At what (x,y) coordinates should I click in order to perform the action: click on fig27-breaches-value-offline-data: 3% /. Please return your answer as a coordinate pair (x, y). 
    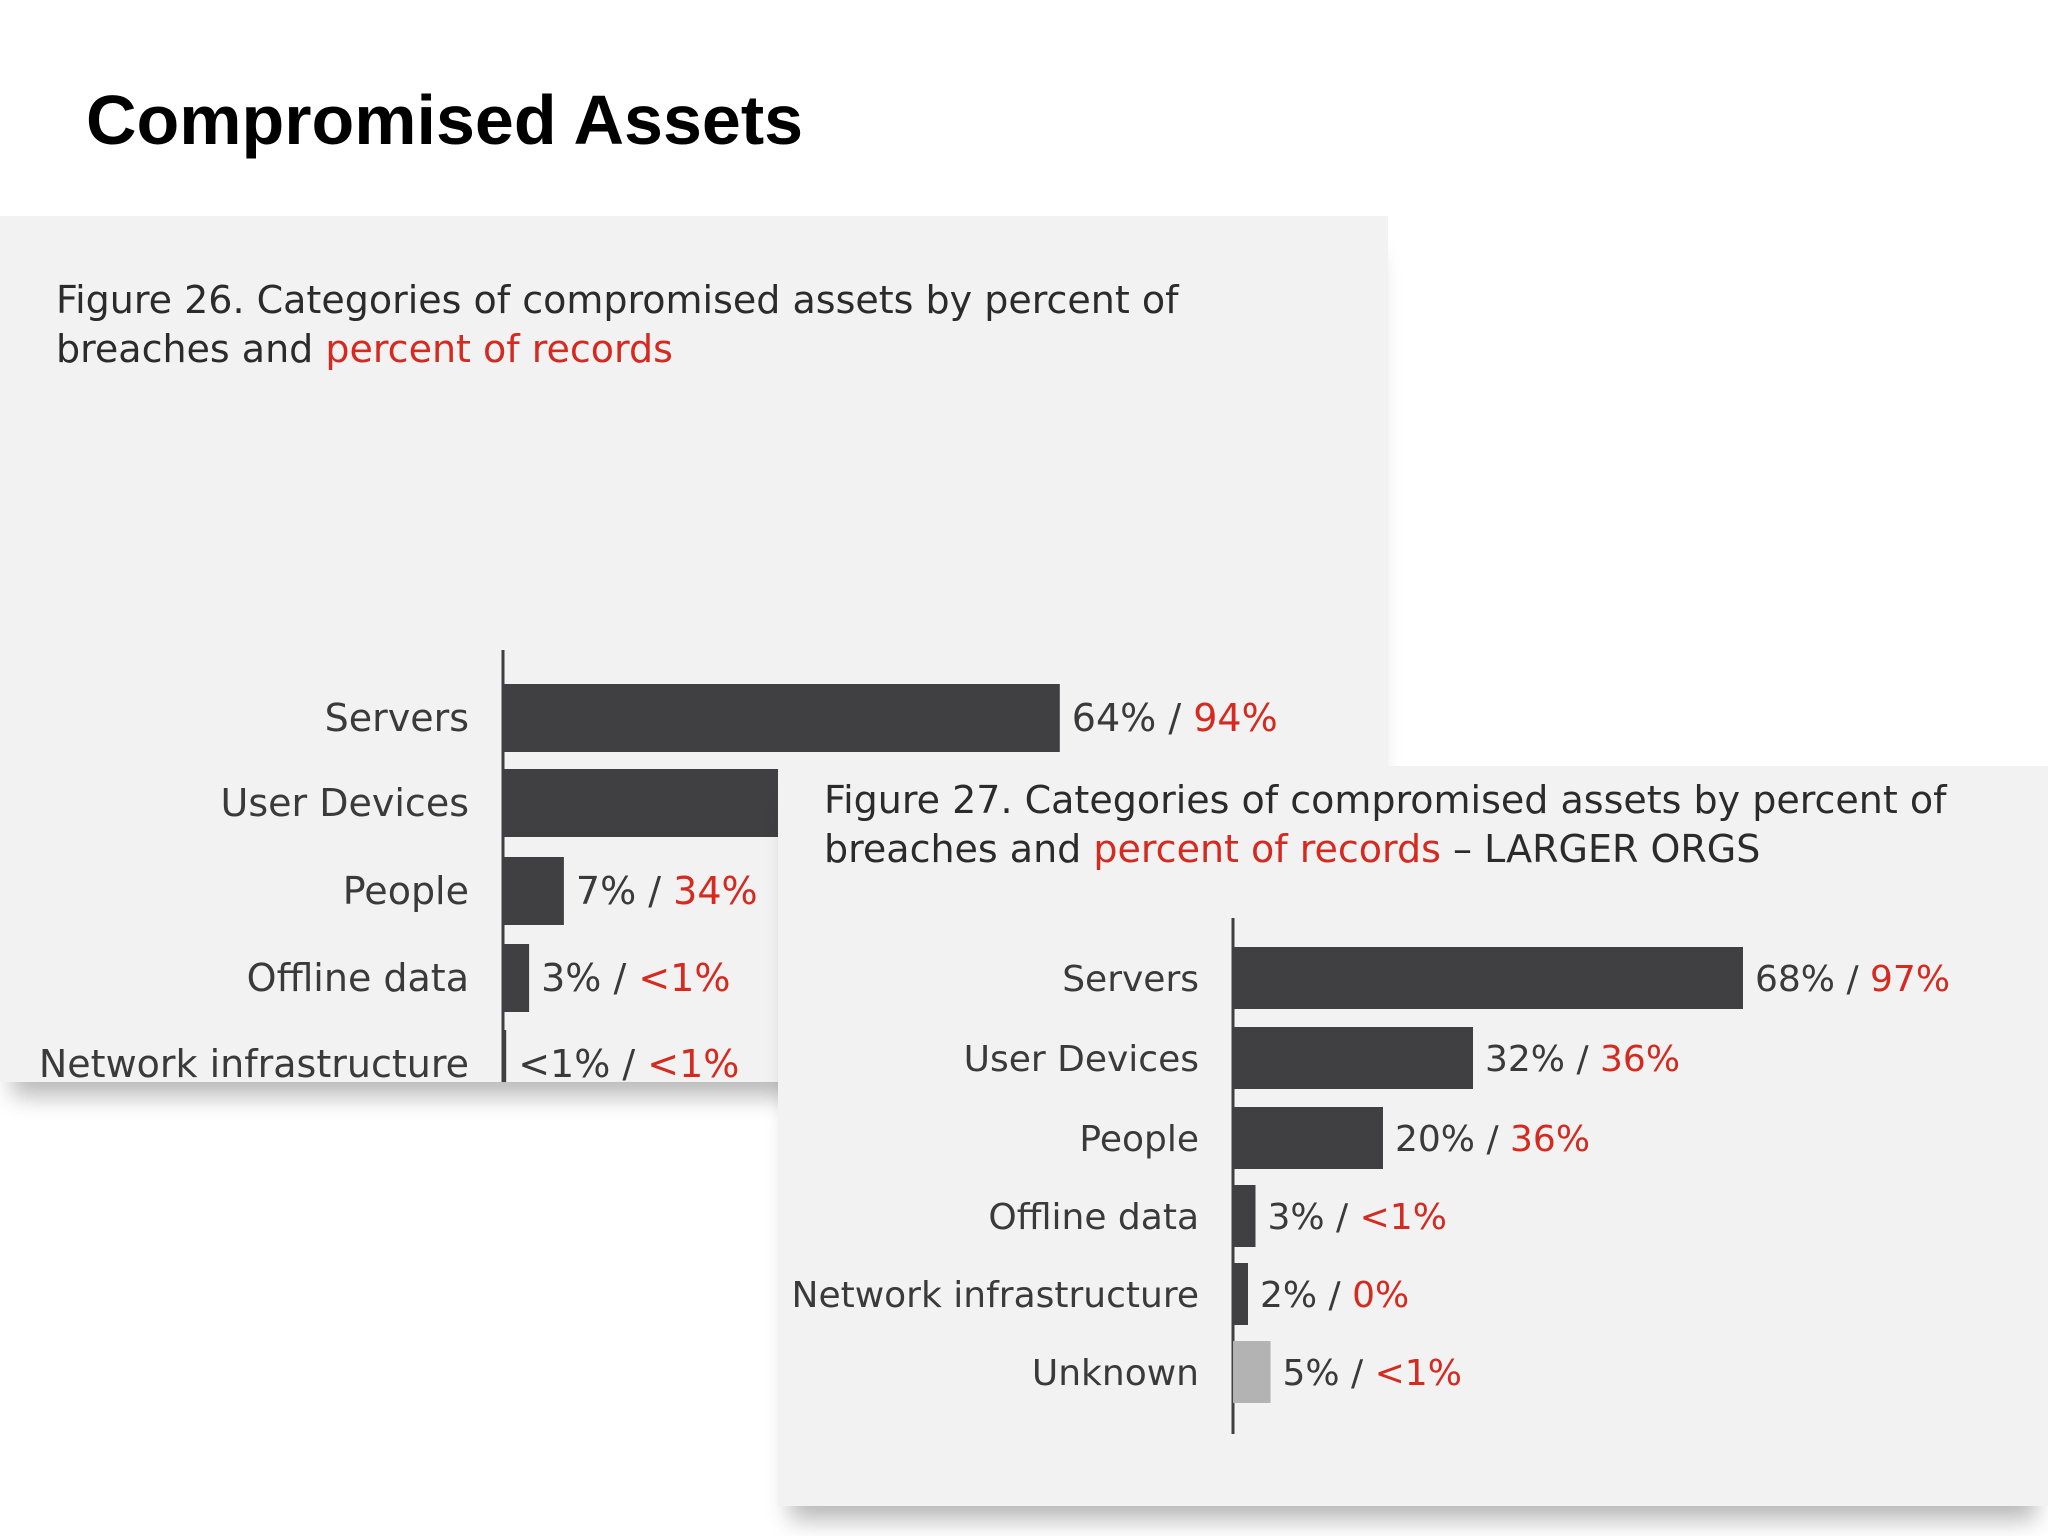
    Looking at the image, I should click on (1314, 1217).